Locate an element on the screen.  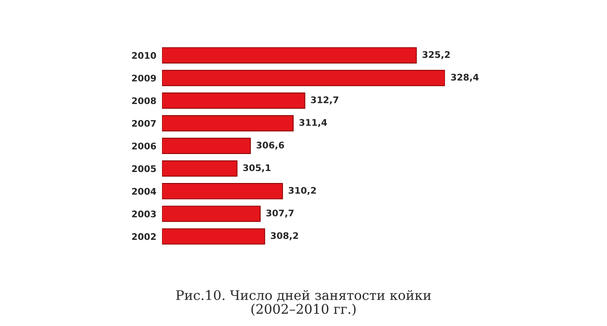
data-label: 328,4 is located at coordinates (465, 78).